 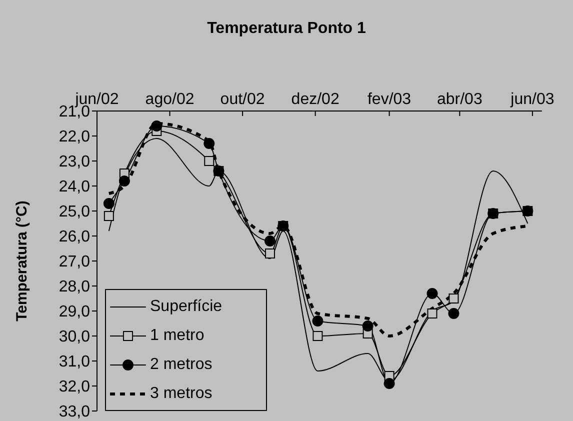 I want to click on x-tick-label: out/02, so click(x=242, y=99).